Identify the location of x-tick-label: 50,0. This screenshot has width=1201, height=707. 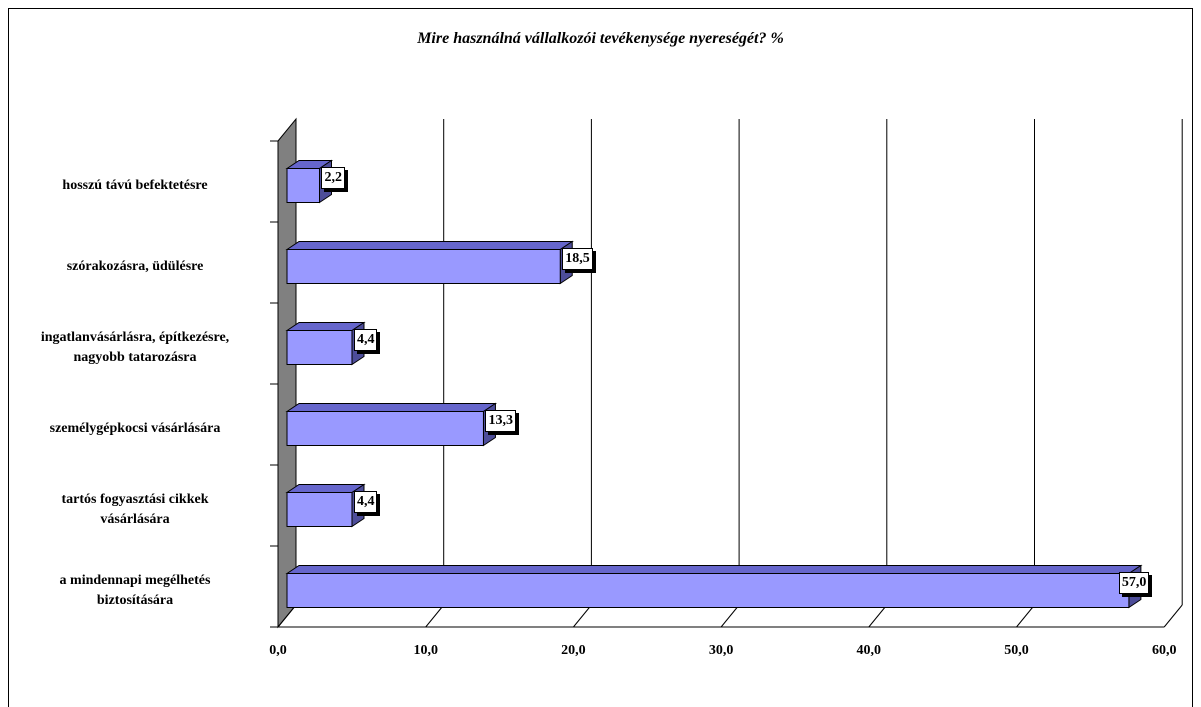
(1016, 650).